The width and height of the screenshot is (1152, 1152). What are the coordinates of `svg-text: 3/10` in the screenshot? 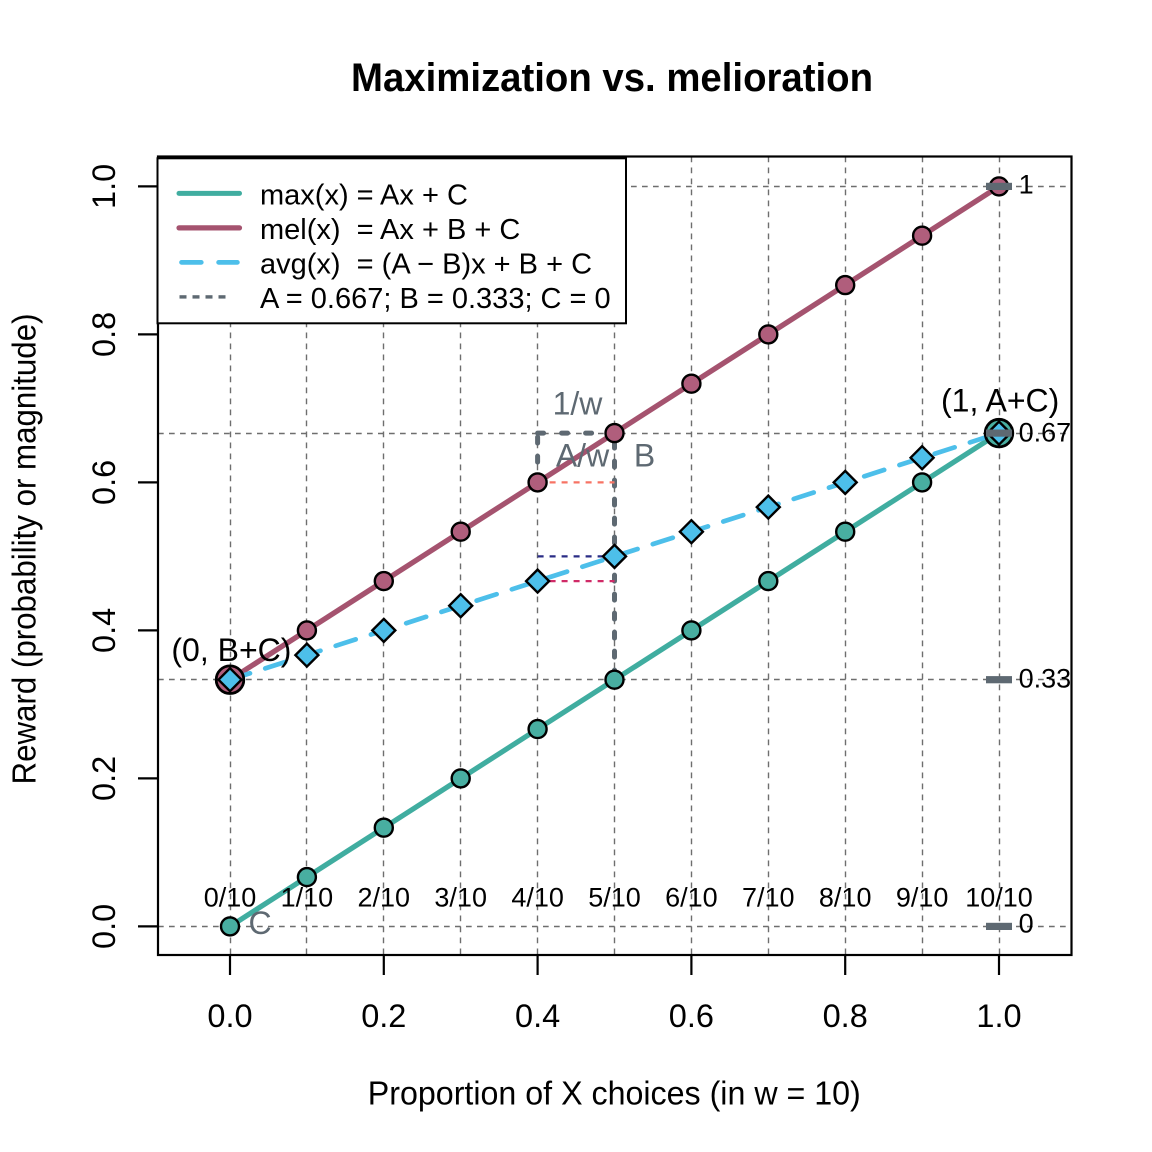 It's located at (460, 898).